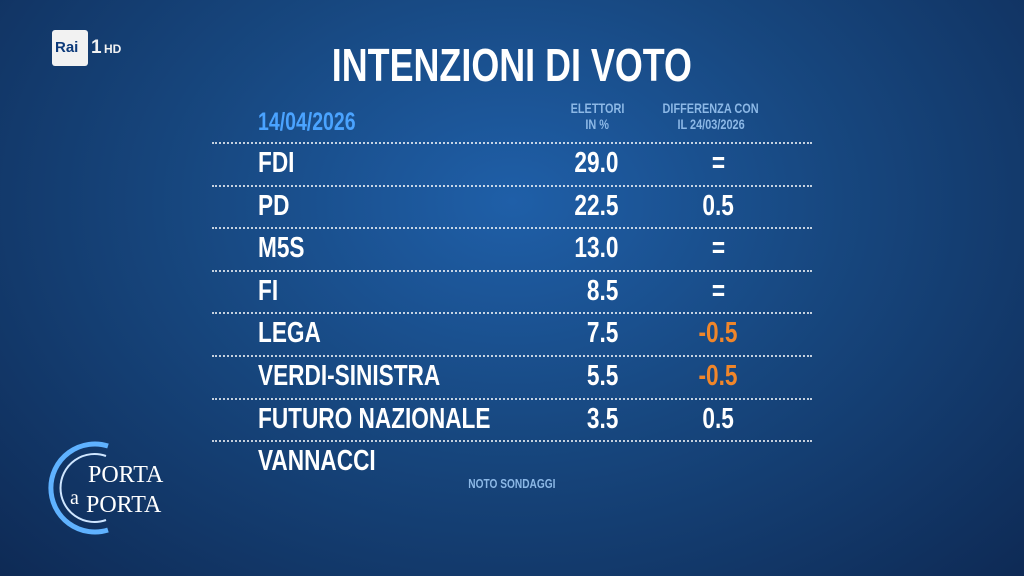 This screenshot has width=1024, height=576. Describe the element at coordinates (568, 419) in the screenshot. I see `value-cell: 3.5` at that location.